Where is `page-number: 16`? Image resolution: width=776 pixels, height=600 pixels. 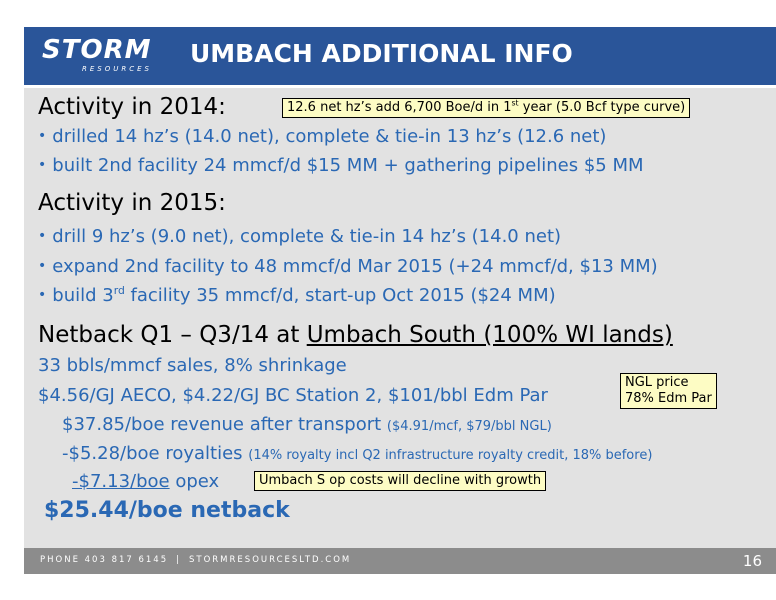
page-number: 16 is located at coordinates (752, 561).